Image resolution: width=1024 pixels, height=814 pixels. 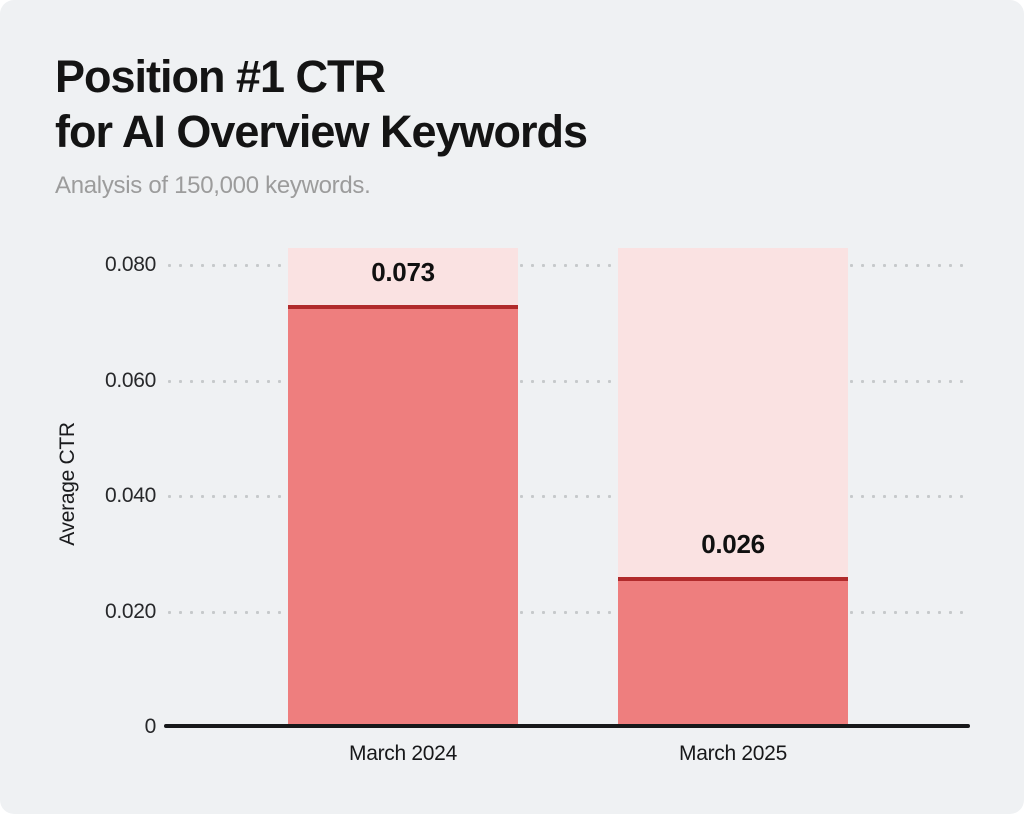 What do you see at coordinates (567, 726) in the screenshot?
I see `x-axis-line` at bounding box center [567, 726].